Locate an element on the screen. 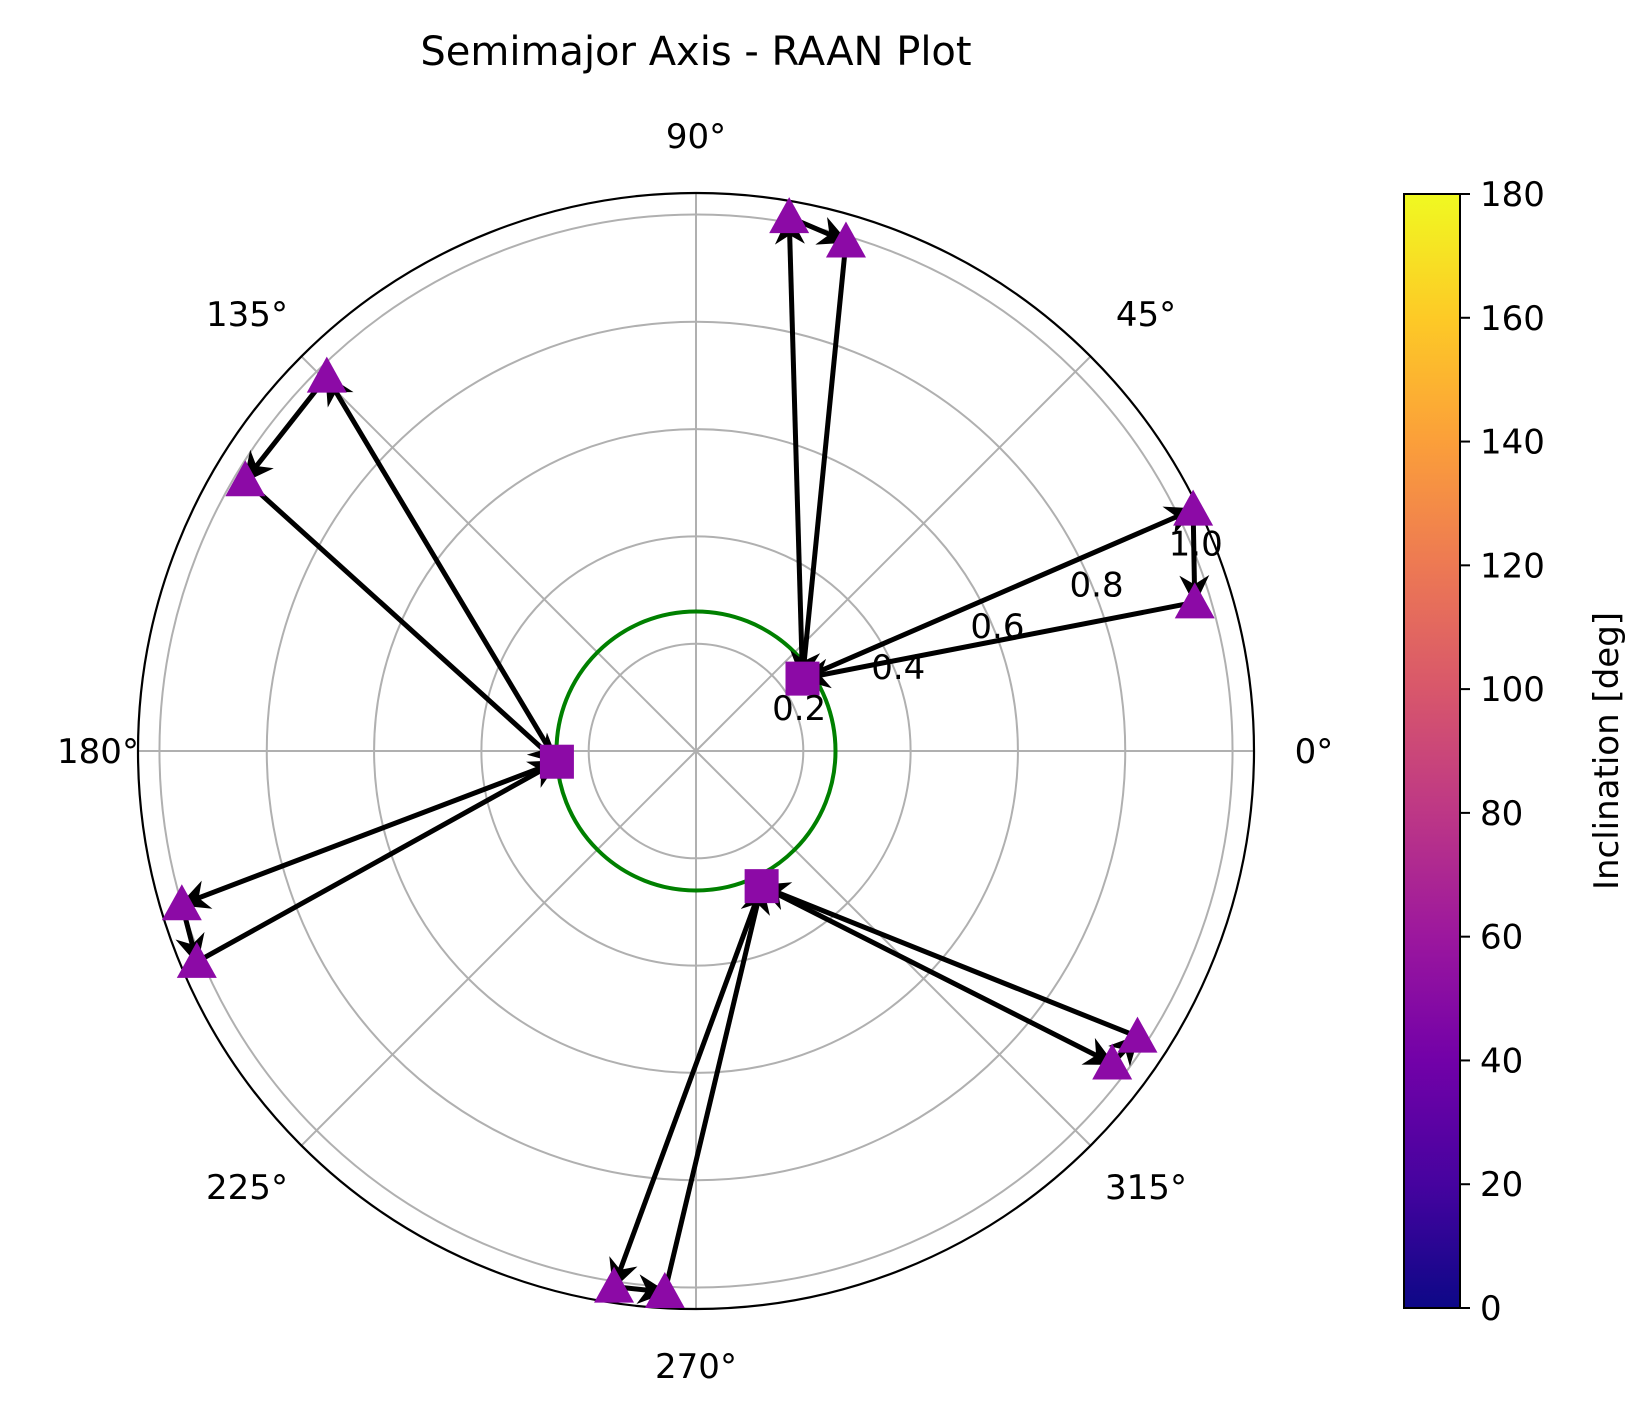 The height and width of the screenshot is (1410, 1646). colorbar-tick-label: 0 is located at coordinates (1491, 1309).